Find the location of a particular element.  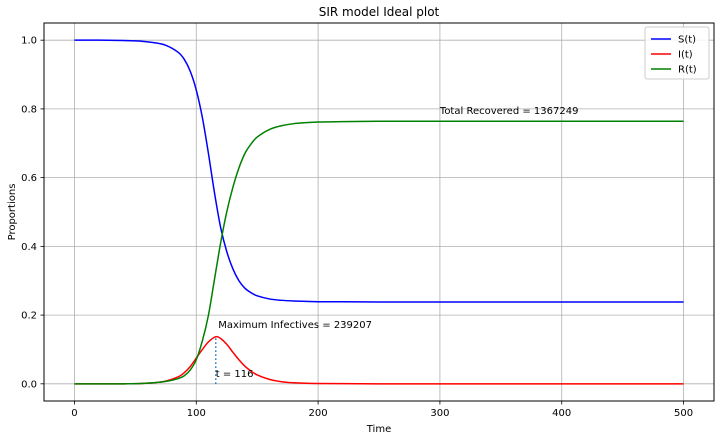

y-axis-title: Proportions is located at coordinates (12, 212).